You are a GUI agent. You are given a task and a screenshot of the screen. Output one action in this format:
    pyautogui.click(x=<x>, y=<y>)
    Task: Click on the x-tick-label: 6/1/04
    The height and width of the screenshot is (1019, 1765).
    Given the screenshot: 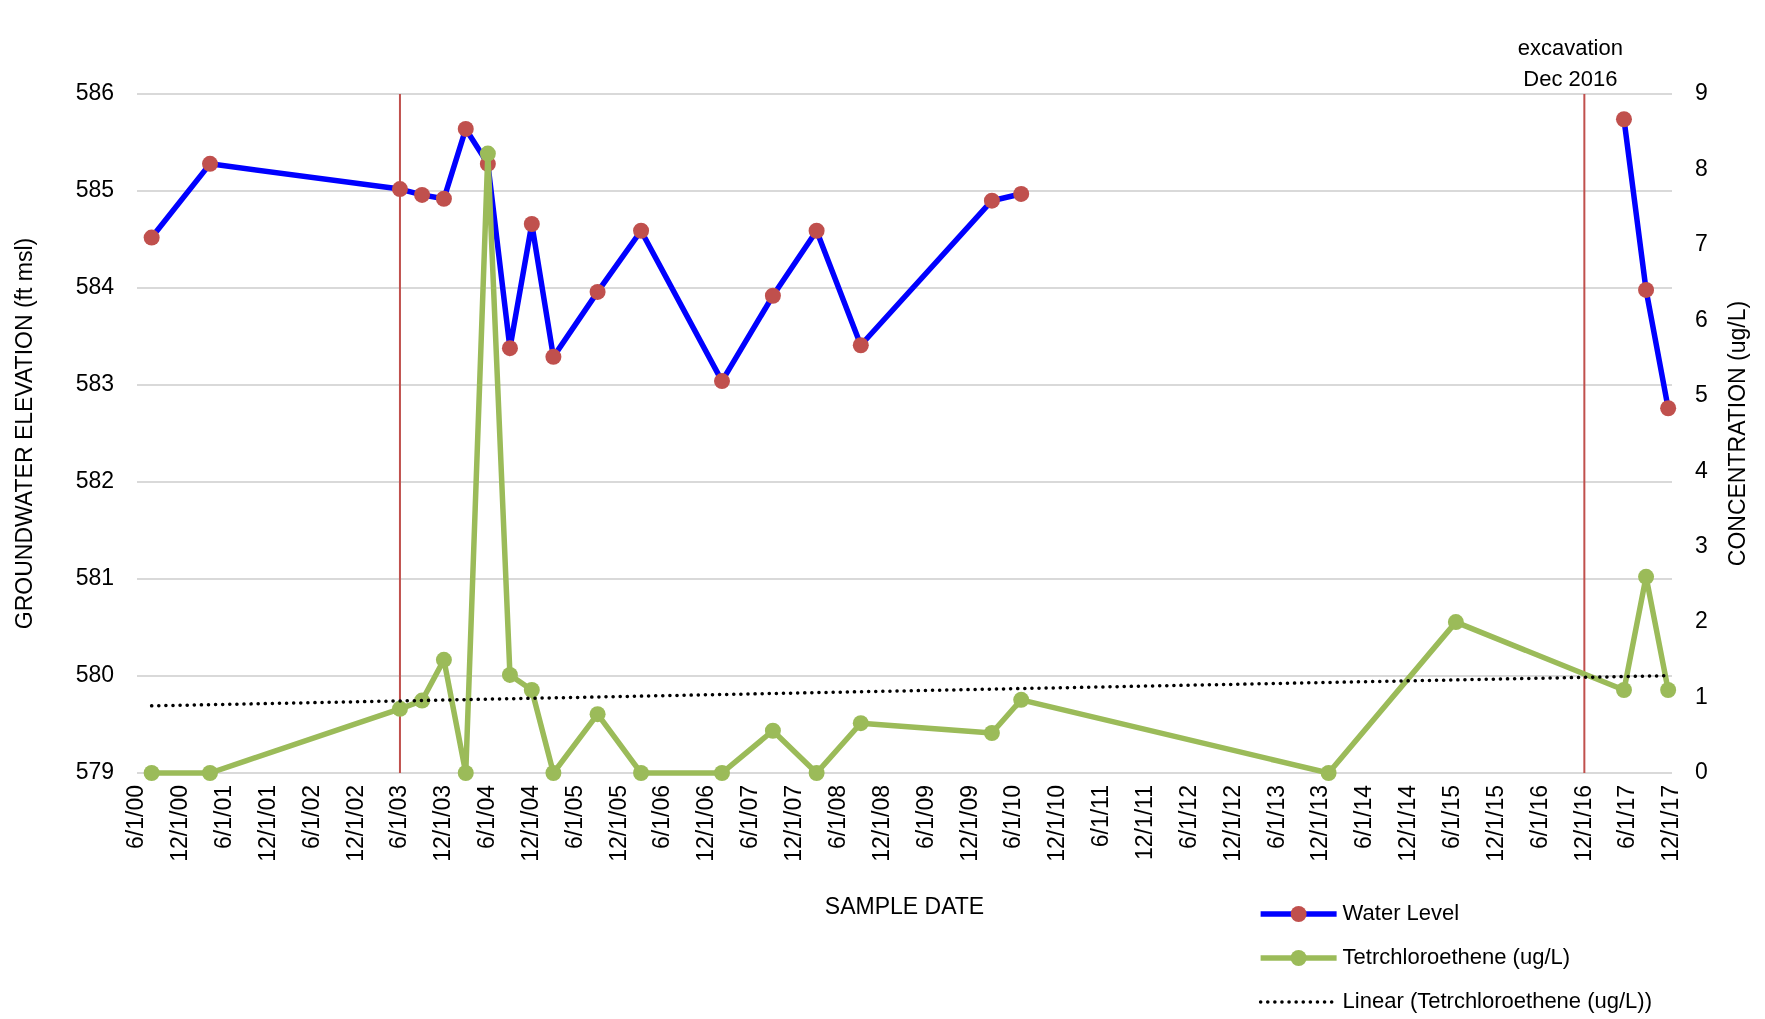 What is the action you would take?
    pyautogui.click(x=486, y=816)
    